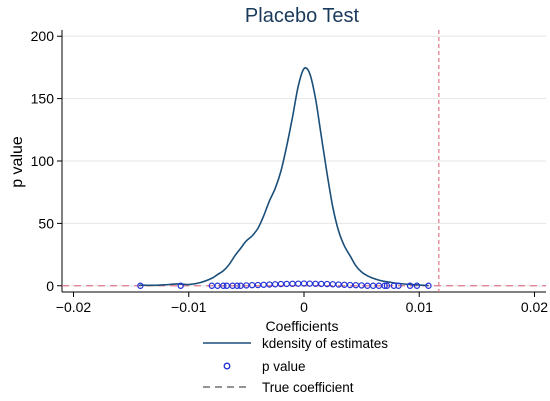 Image resolution: width=550 pixels, height=401 pixels. What do you see at coordinates (302, 326) in the screenshot?
I see `x-axis-label: Coefficients` at bounding box center [302, 326].